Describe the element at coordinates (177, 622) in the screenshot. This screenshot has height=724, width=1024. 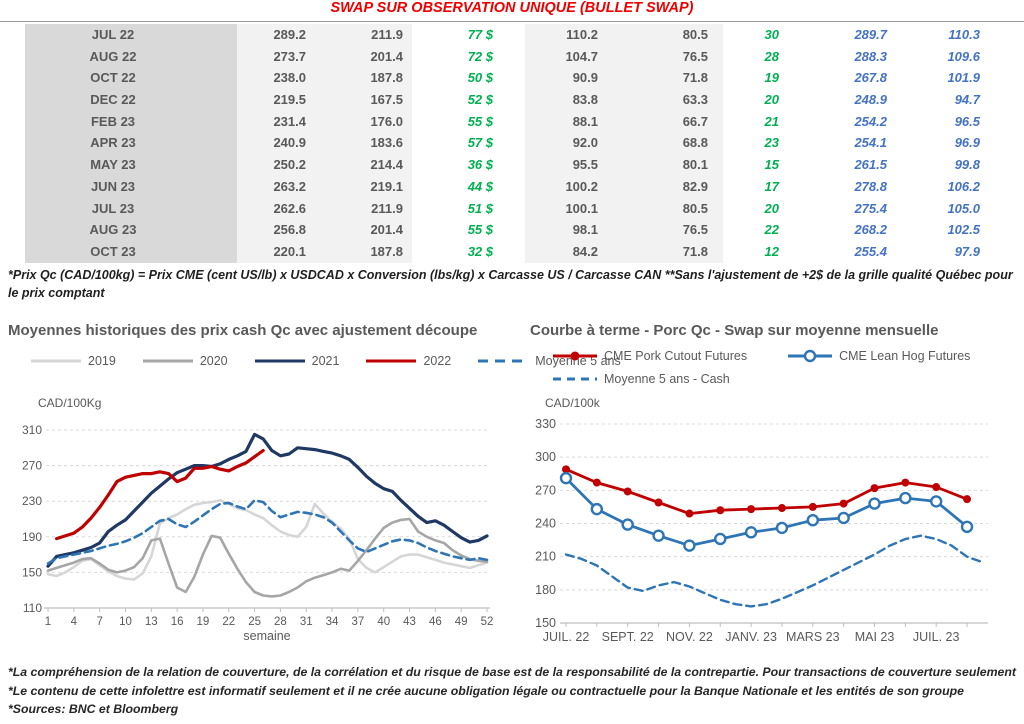
I see `x-tick-label: 16` at that location.